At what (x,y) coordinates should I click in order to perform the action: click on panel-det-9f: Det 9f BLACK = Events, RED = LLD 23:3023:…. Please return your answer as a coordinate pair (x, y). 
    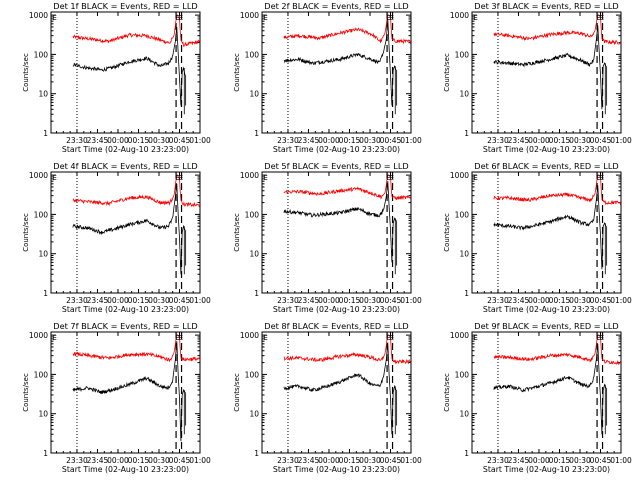
    Looking at the image, I should click on (537, 397).